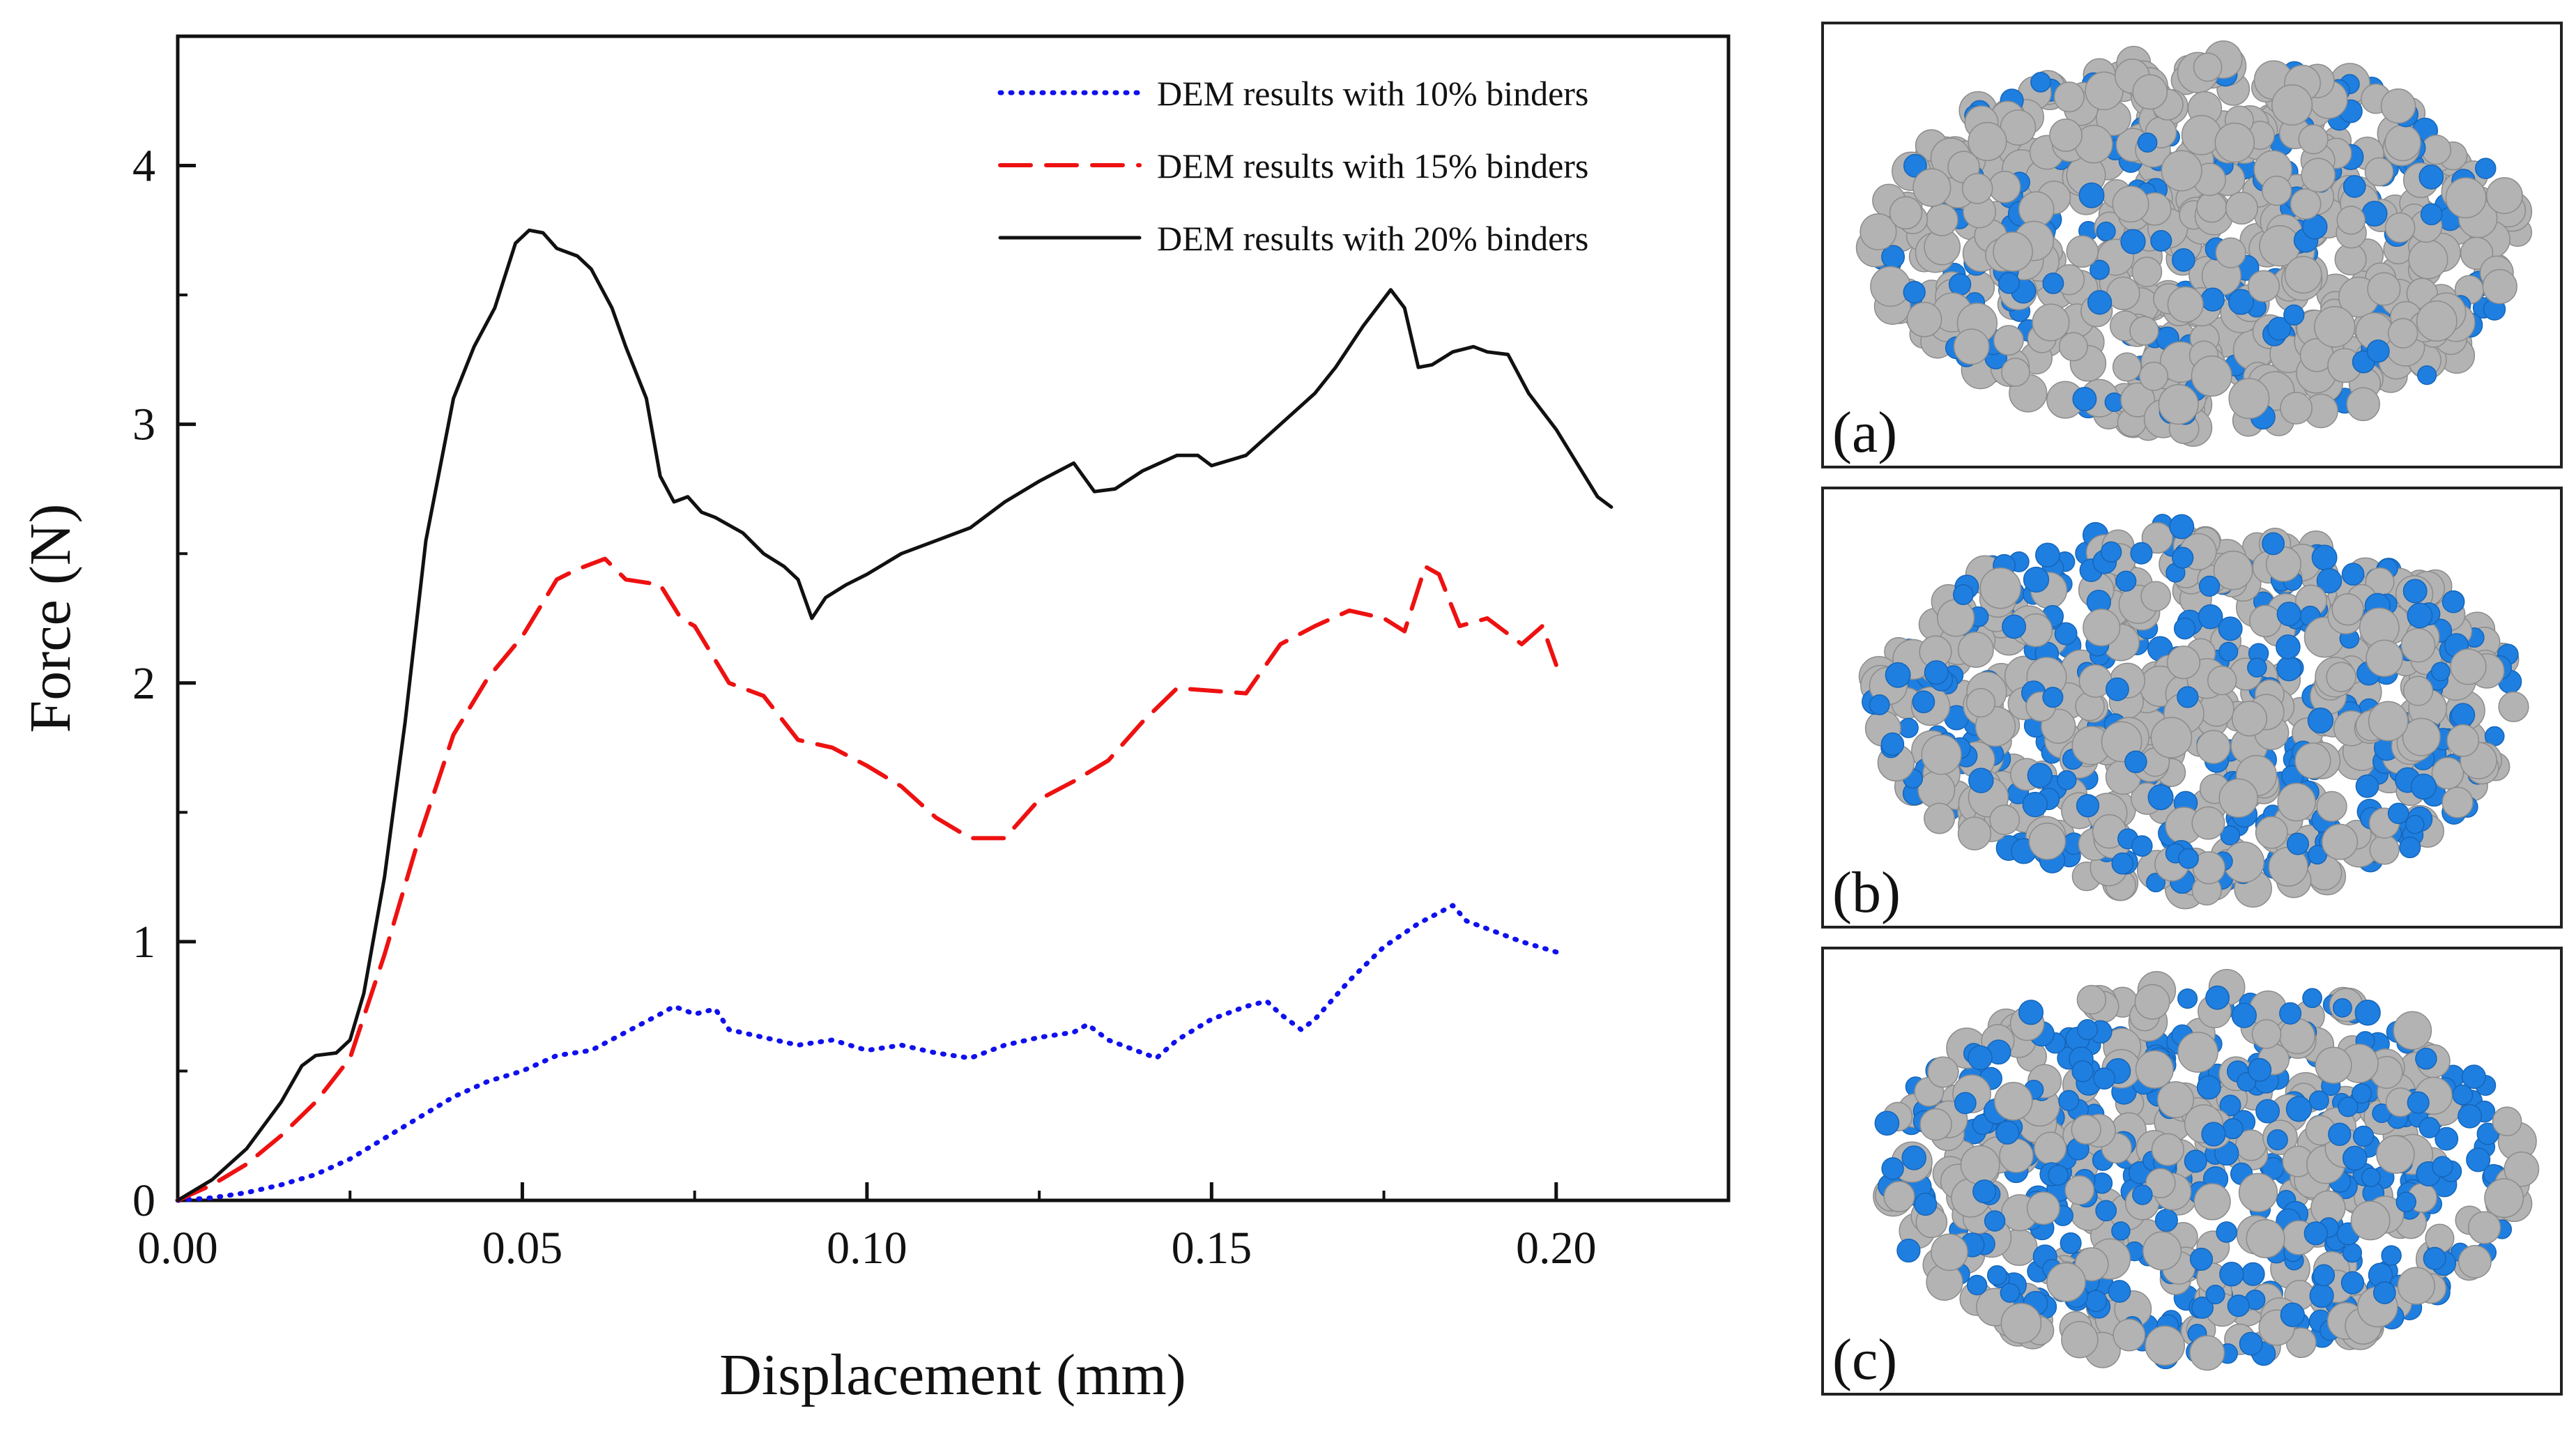  What do you see at coordinates (1865, 1360) in the screenshot?
I see `panel-label: (c)` at bounding box center [1865, 1360].